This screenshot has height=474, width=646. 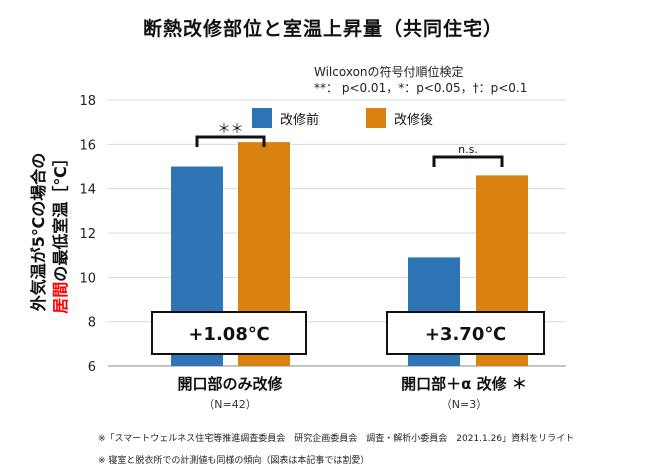 I want to click on legend-swatch-before, so click(x=262, y=118).